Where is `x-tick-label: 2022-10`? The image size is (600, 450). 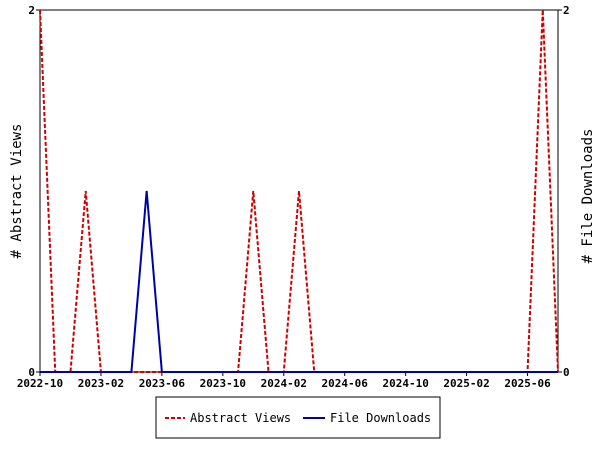 x-tick-label: 2022-10 is located at coordinates (40, 383).